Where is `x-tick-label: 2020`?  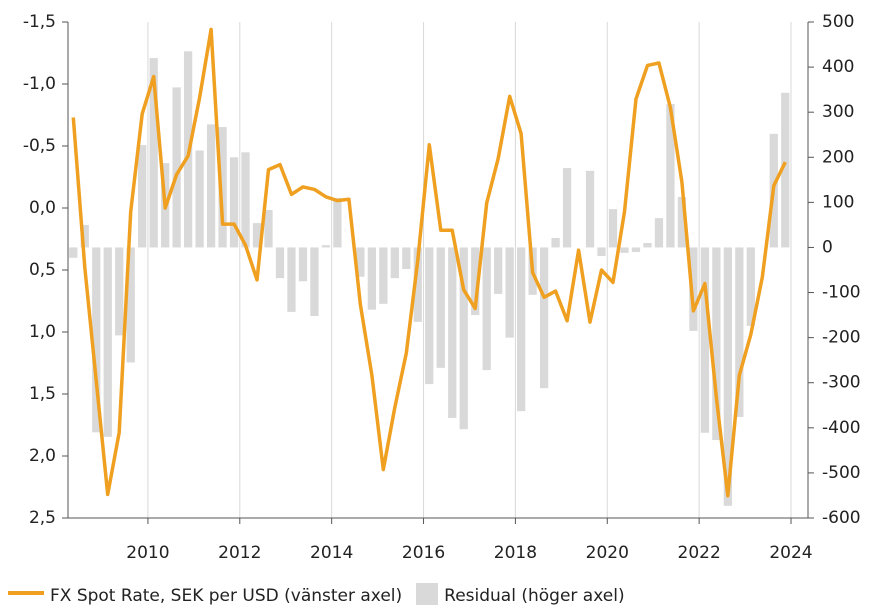
x-tick-label: 2020 is located at coordinates (607, 553).